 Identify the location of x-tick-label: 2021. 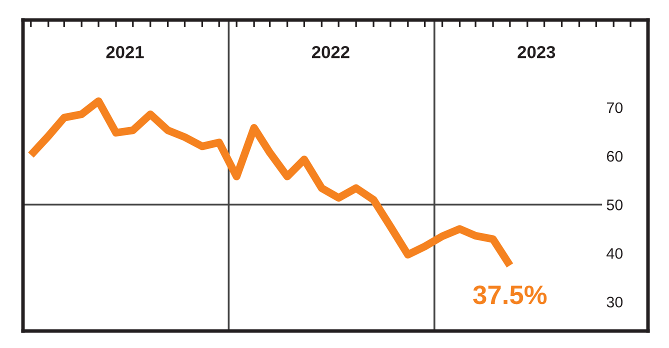
(125, 52).